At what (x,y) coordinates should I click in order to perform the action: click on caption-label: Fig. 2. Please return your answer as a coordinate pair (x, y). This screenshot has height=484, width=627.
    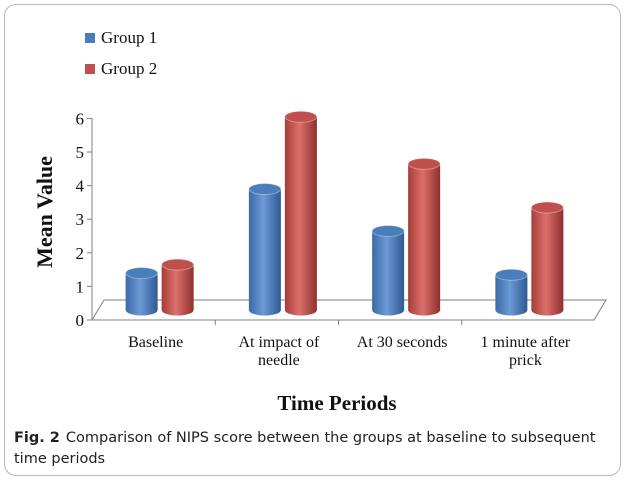
    Looking at the image, I should click on (37, 438).